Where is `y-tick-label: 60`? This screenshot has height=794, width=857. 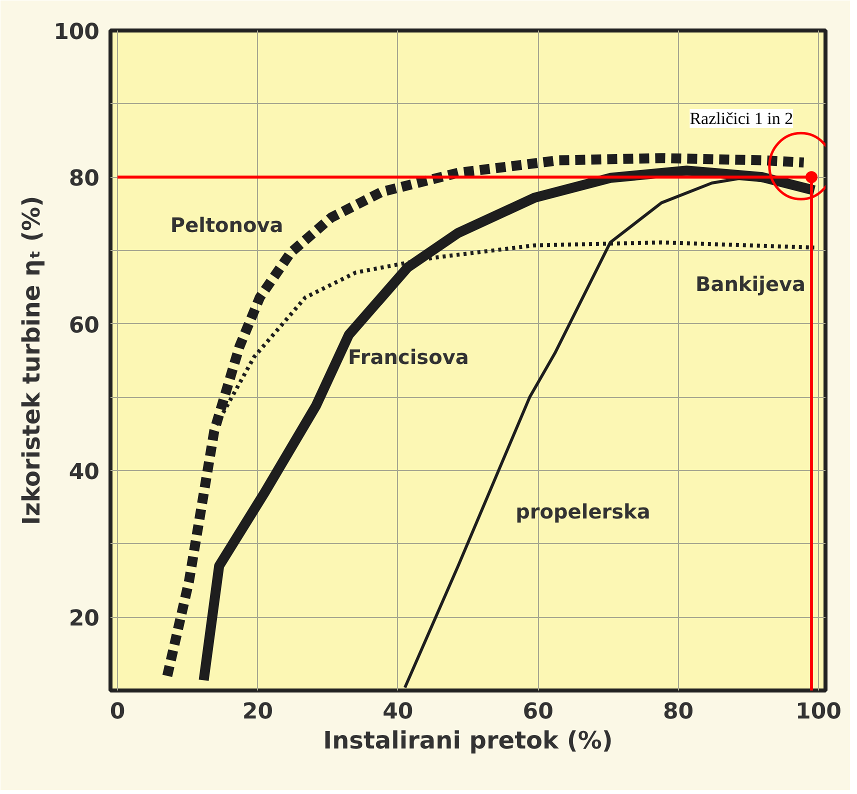
y-tick-label: 60 is located at coordinates (84, 325).